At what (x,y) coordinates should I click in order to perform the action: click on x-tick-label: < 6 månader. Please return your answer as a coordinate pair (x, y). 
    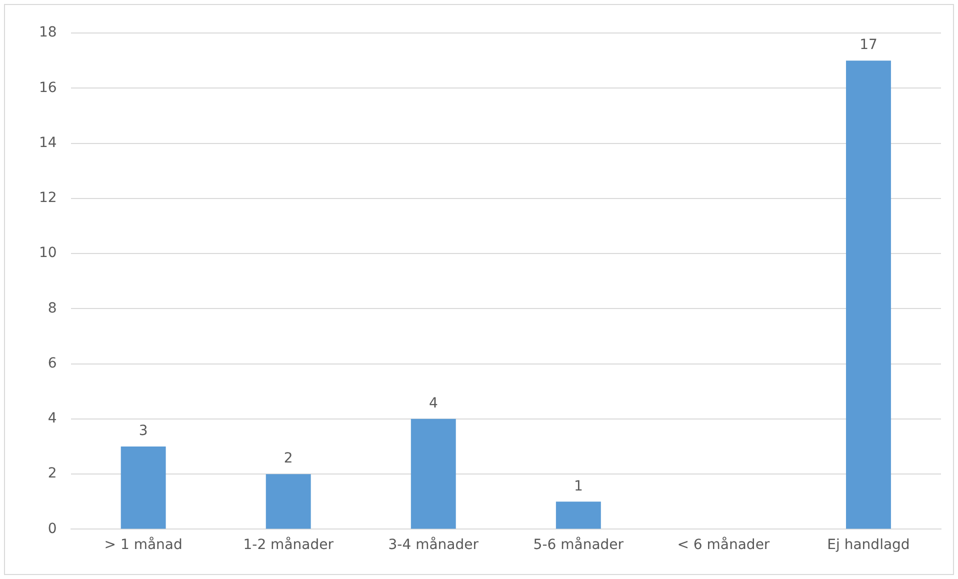
    Looking at the image, I should click on (723, 545).